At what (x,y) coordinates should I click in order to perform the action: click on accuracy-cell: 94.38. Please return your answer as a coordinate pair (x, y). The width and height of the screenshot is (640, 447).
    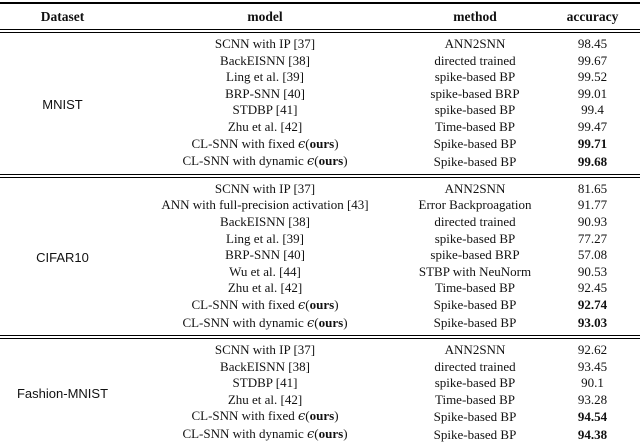
    Looking at the image, I should click on (592, 434).